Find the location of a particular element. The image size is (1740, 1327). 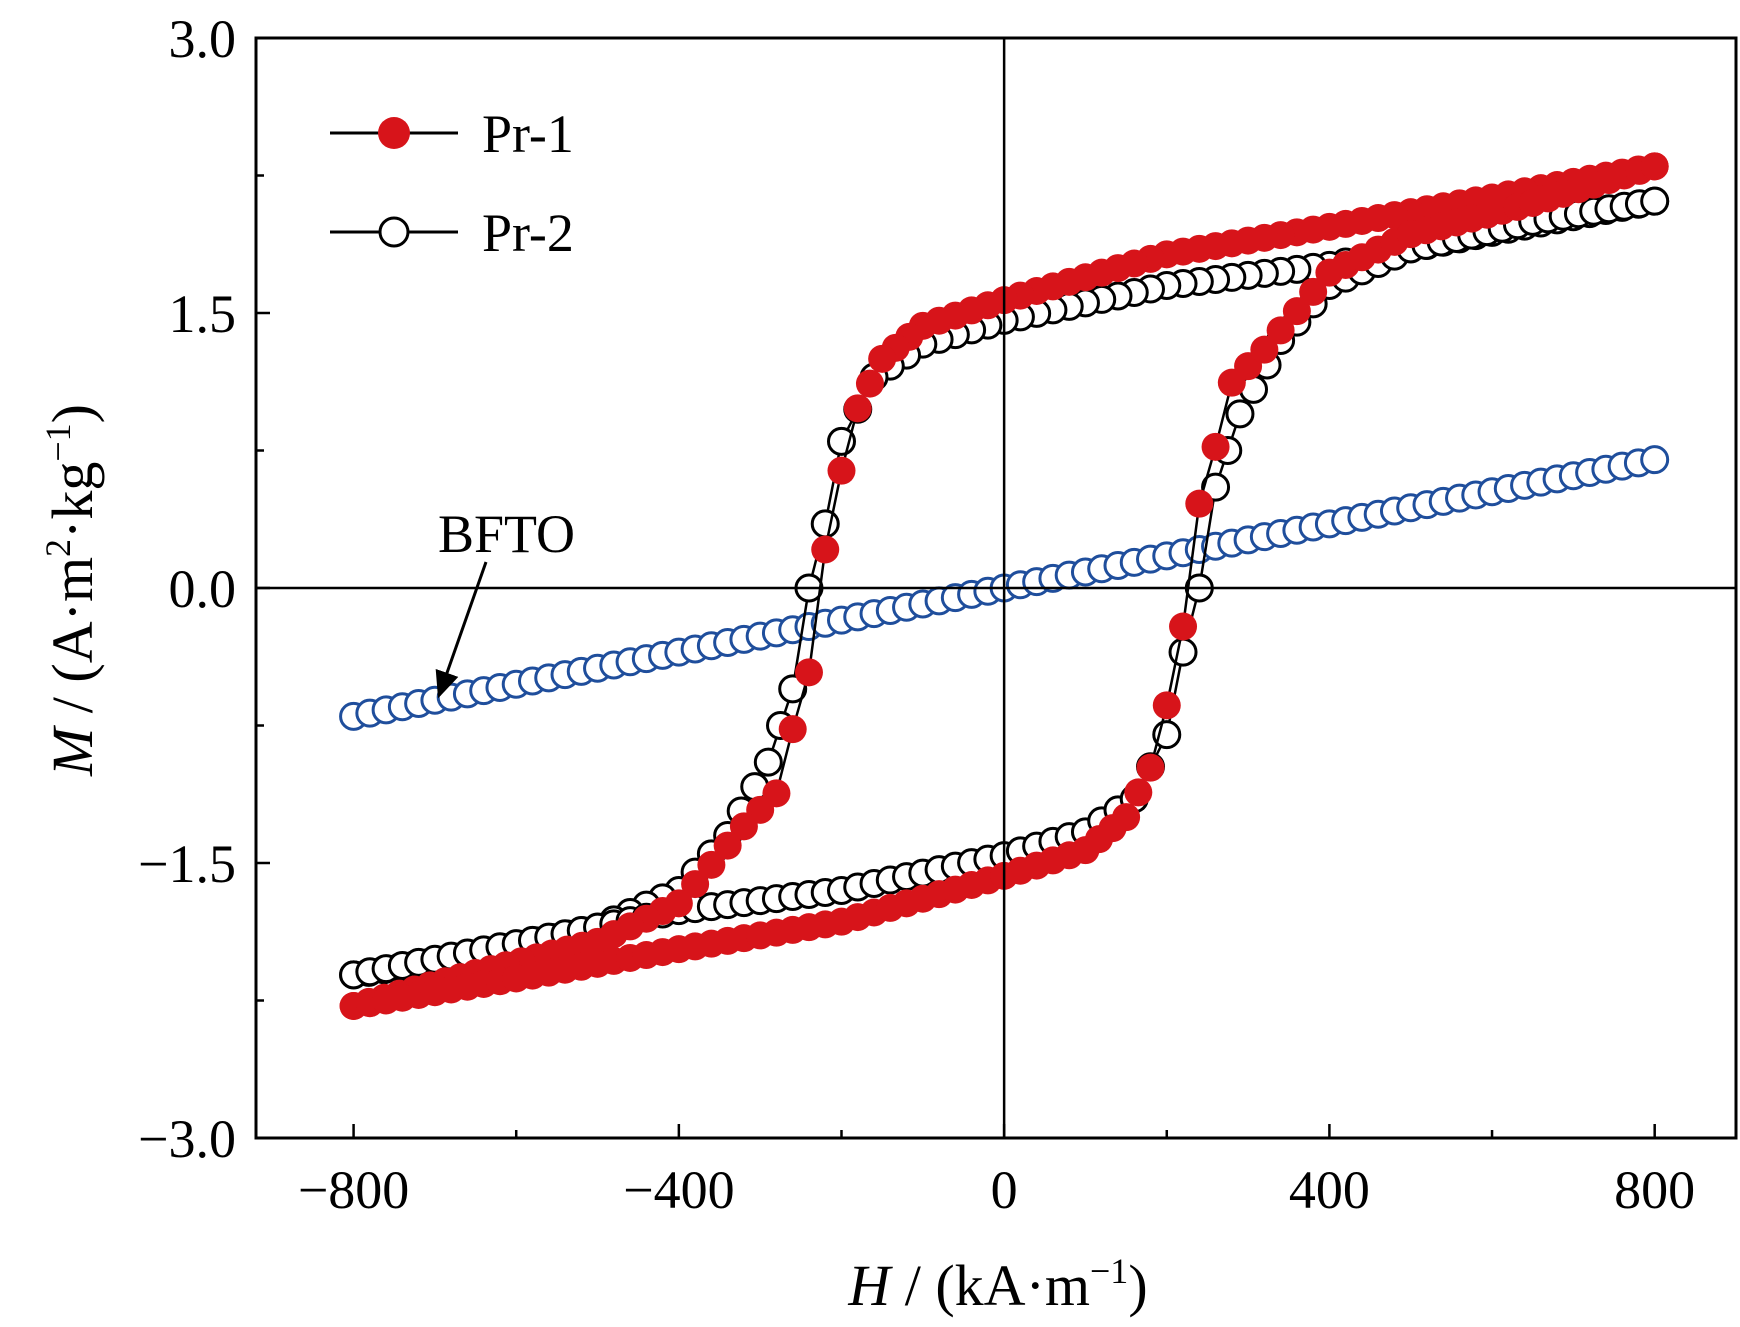

legend-pr2-marker is located at coordinates (394, 232).